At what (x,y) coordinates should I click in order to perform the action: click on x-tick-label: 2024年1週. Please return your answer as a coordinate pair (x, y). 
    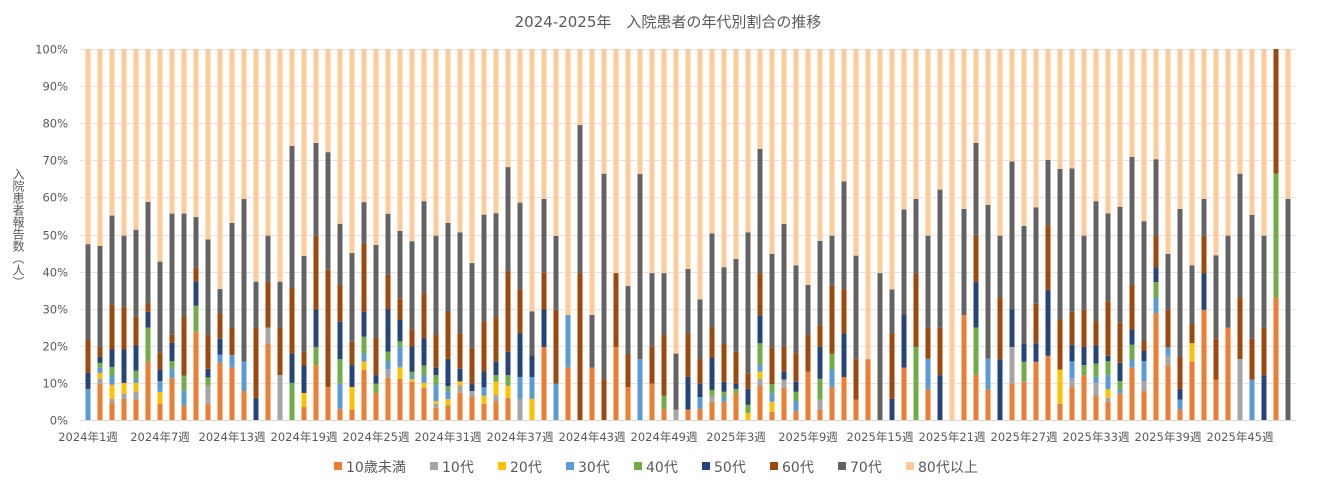
    Looking at the image, I should click on (88, 437).